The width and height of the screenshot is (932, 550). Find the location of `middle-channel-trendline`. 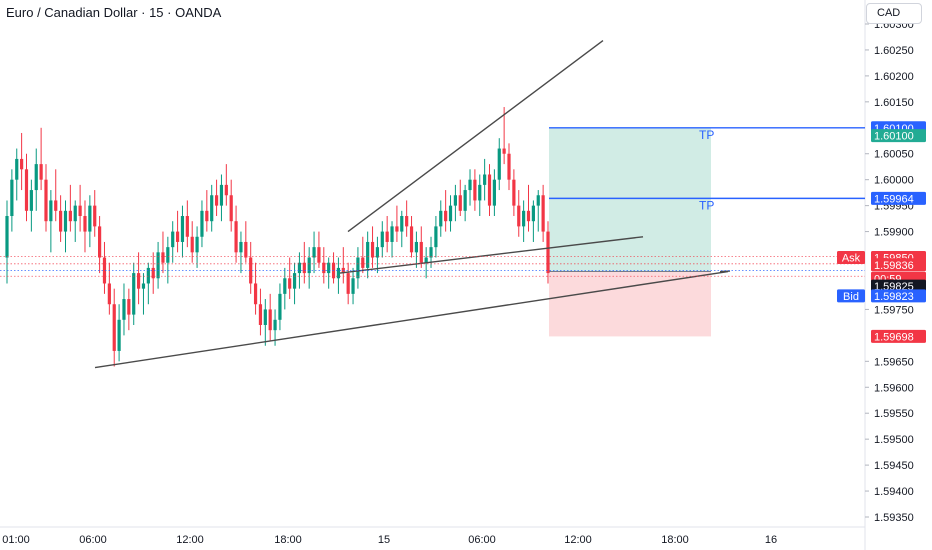

middle-channel-trendline is located at coordinates (491, 255).